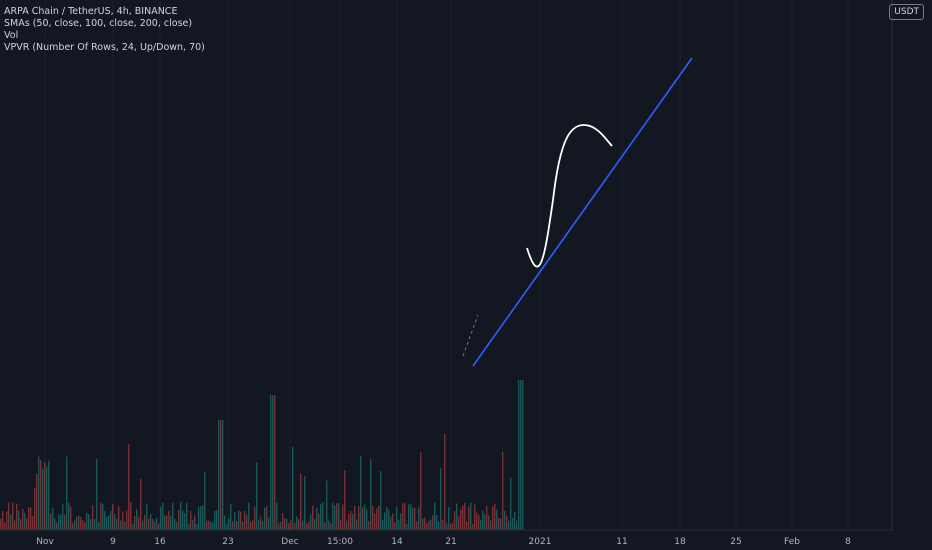  Describe the element at coordinates (906, 12) in the screenshot. I see `currency-button: USDT` at that location.